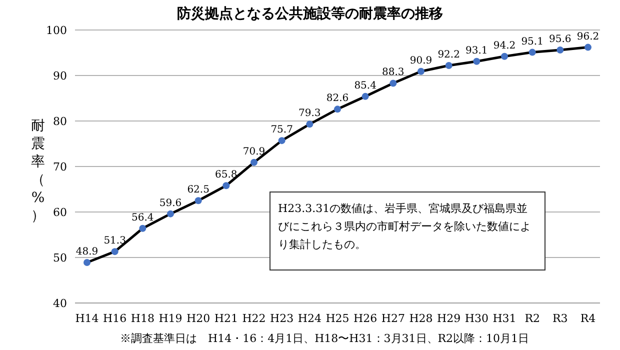 The image size is (620, 350). What do you see at coordinates (504, 46) in the screenshot?
I see `data-label: 94.2` at bounding box center [504, 46].